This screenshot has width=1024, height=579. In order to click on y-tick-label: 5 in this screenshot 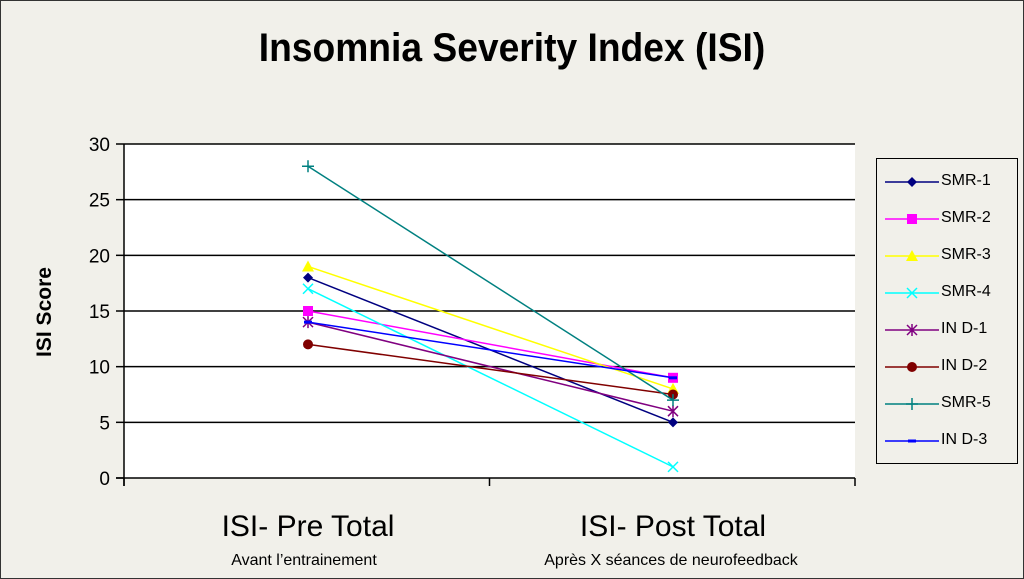, I will do `click(104, 423)`.